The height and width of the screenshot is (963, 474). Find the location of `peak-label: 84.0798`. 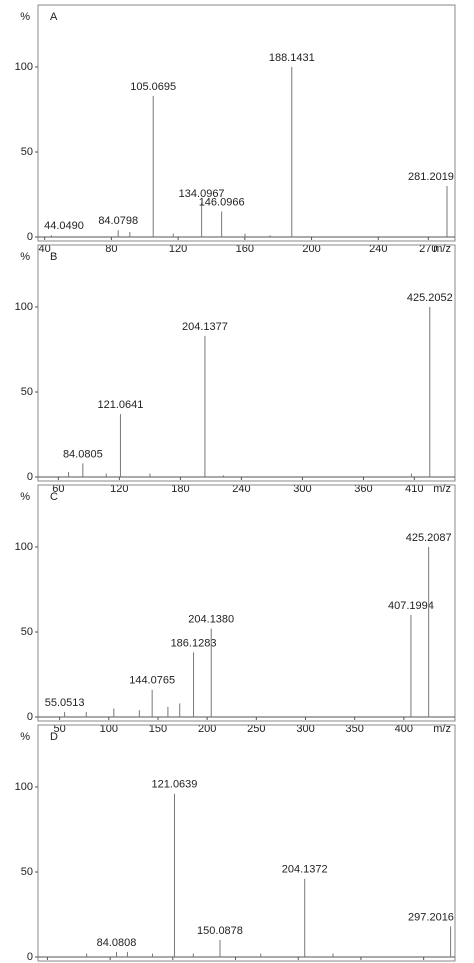

peak-label: 84.0798 is located at coordinates (118, 221).